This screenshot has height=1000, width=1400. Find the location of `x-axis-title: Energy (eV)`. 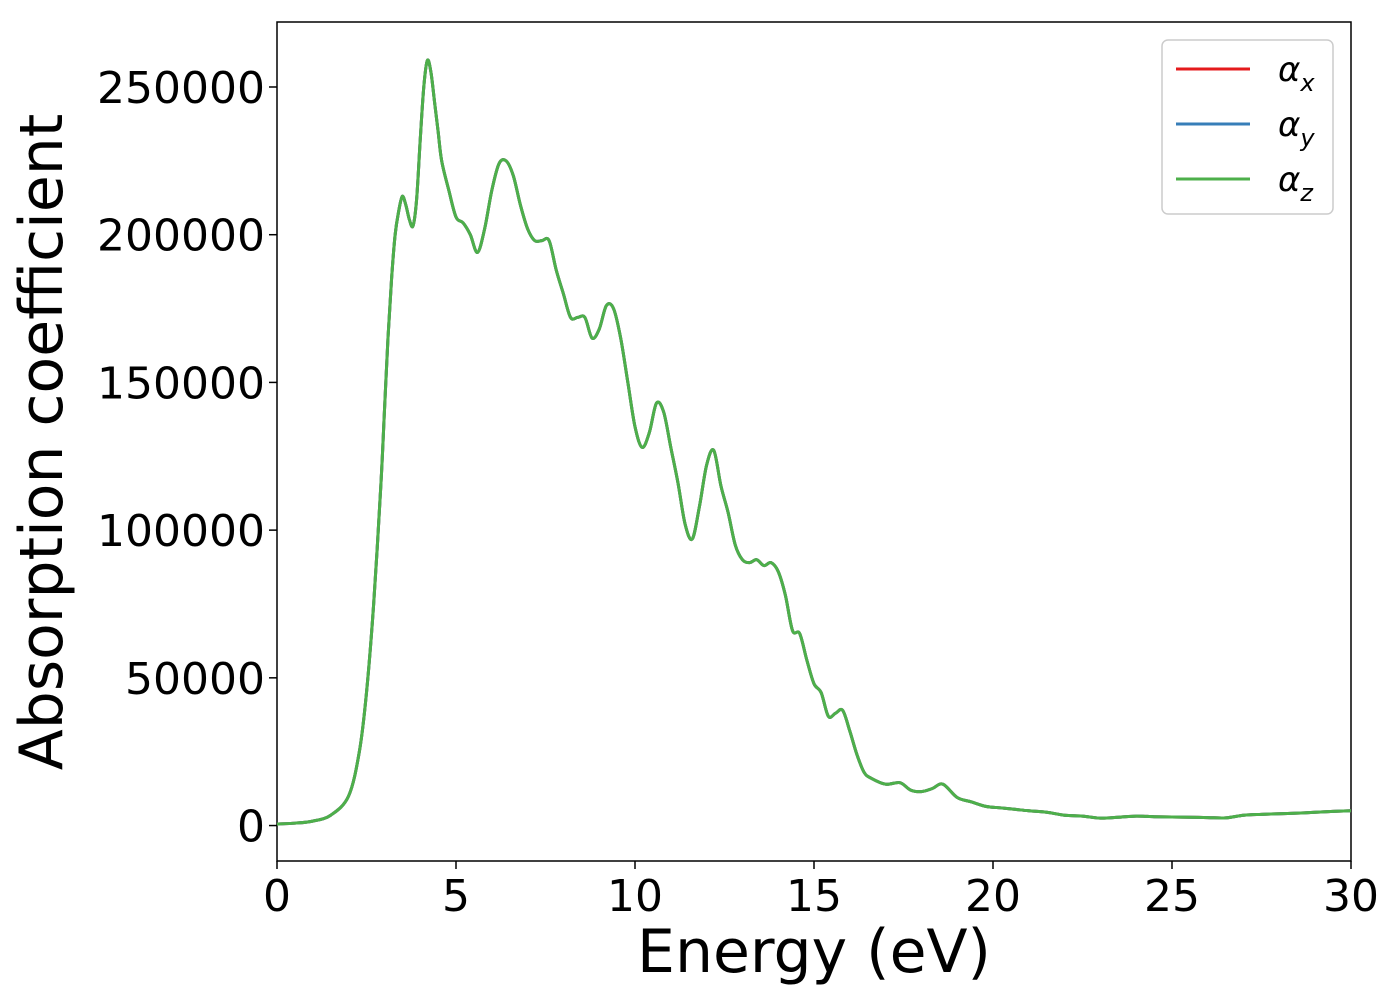

x-axis-title: Energy (eV) is located at coordinates (814, 952).